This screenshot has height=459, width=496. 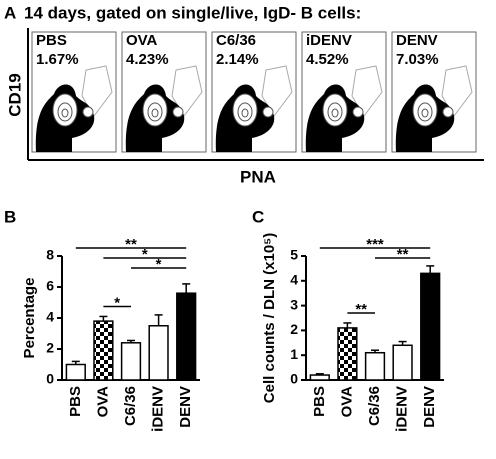 What do you see at coordinates (10, 216) in the screenshot?
I see `panel-letter: B` at bounding box center [10, 216].